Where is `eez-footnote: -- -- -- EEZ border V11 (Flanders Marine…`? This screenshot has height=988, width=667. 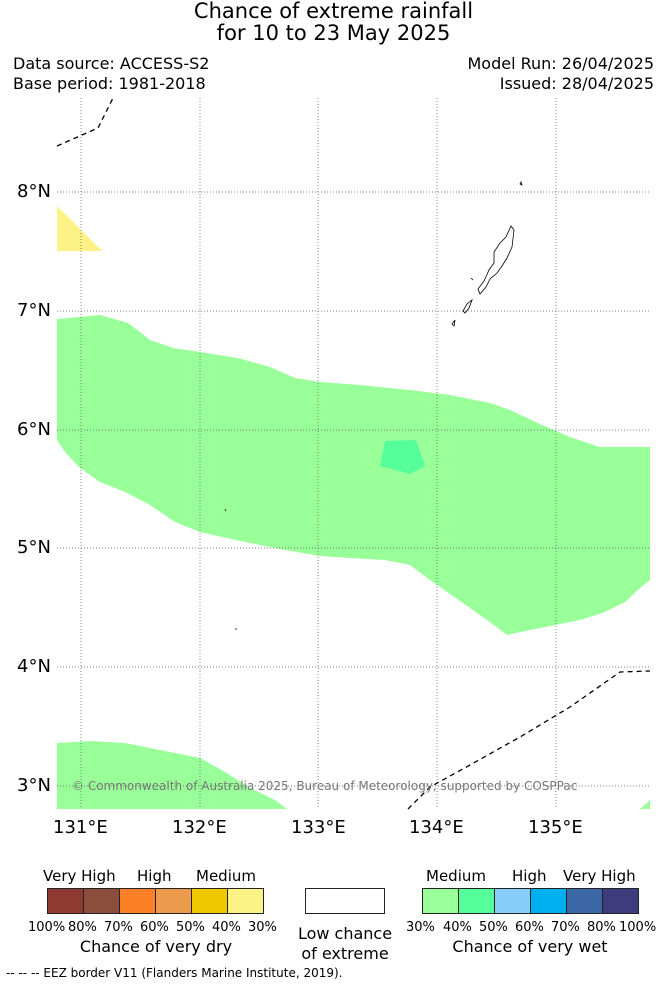
eez-footnote: -- -- -- EEZ border V11 (Flanders Marine… is located at coordinates (174, 973).